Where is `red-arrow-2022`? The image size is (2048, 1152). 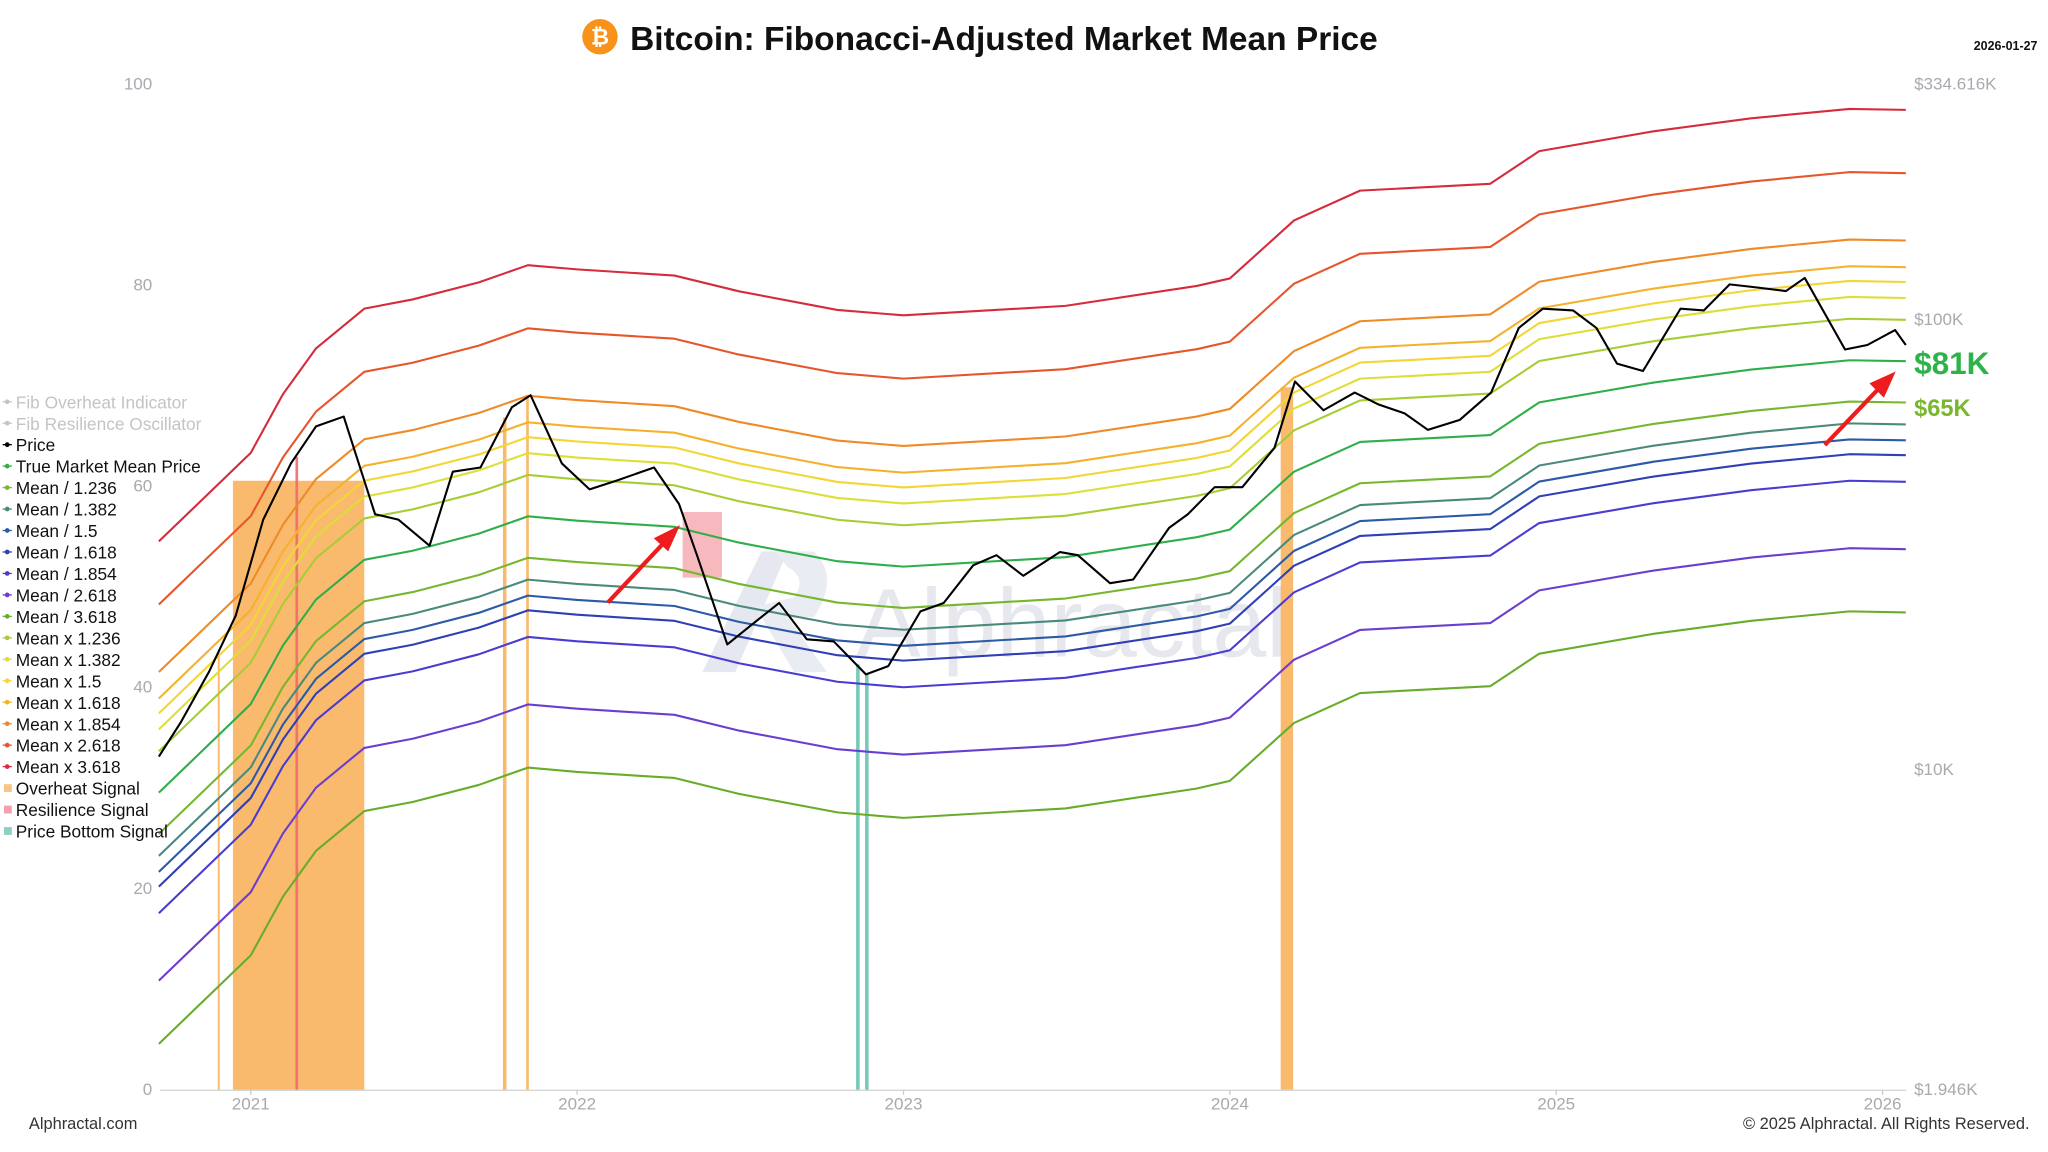
red-arrow-2022 is located at coordinates (643, 565).